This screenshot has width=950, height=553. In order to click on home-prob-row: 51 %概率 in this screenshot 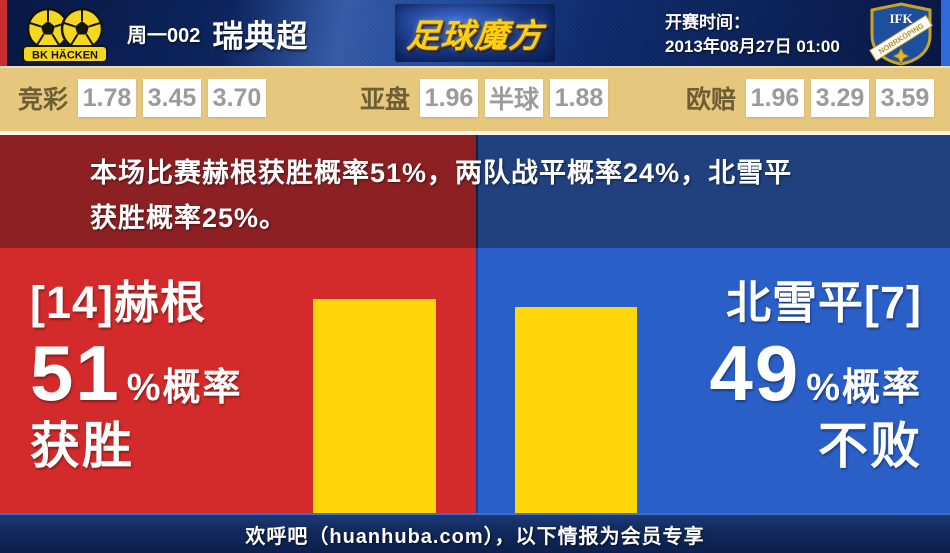, I will do `click(136, 373)`.